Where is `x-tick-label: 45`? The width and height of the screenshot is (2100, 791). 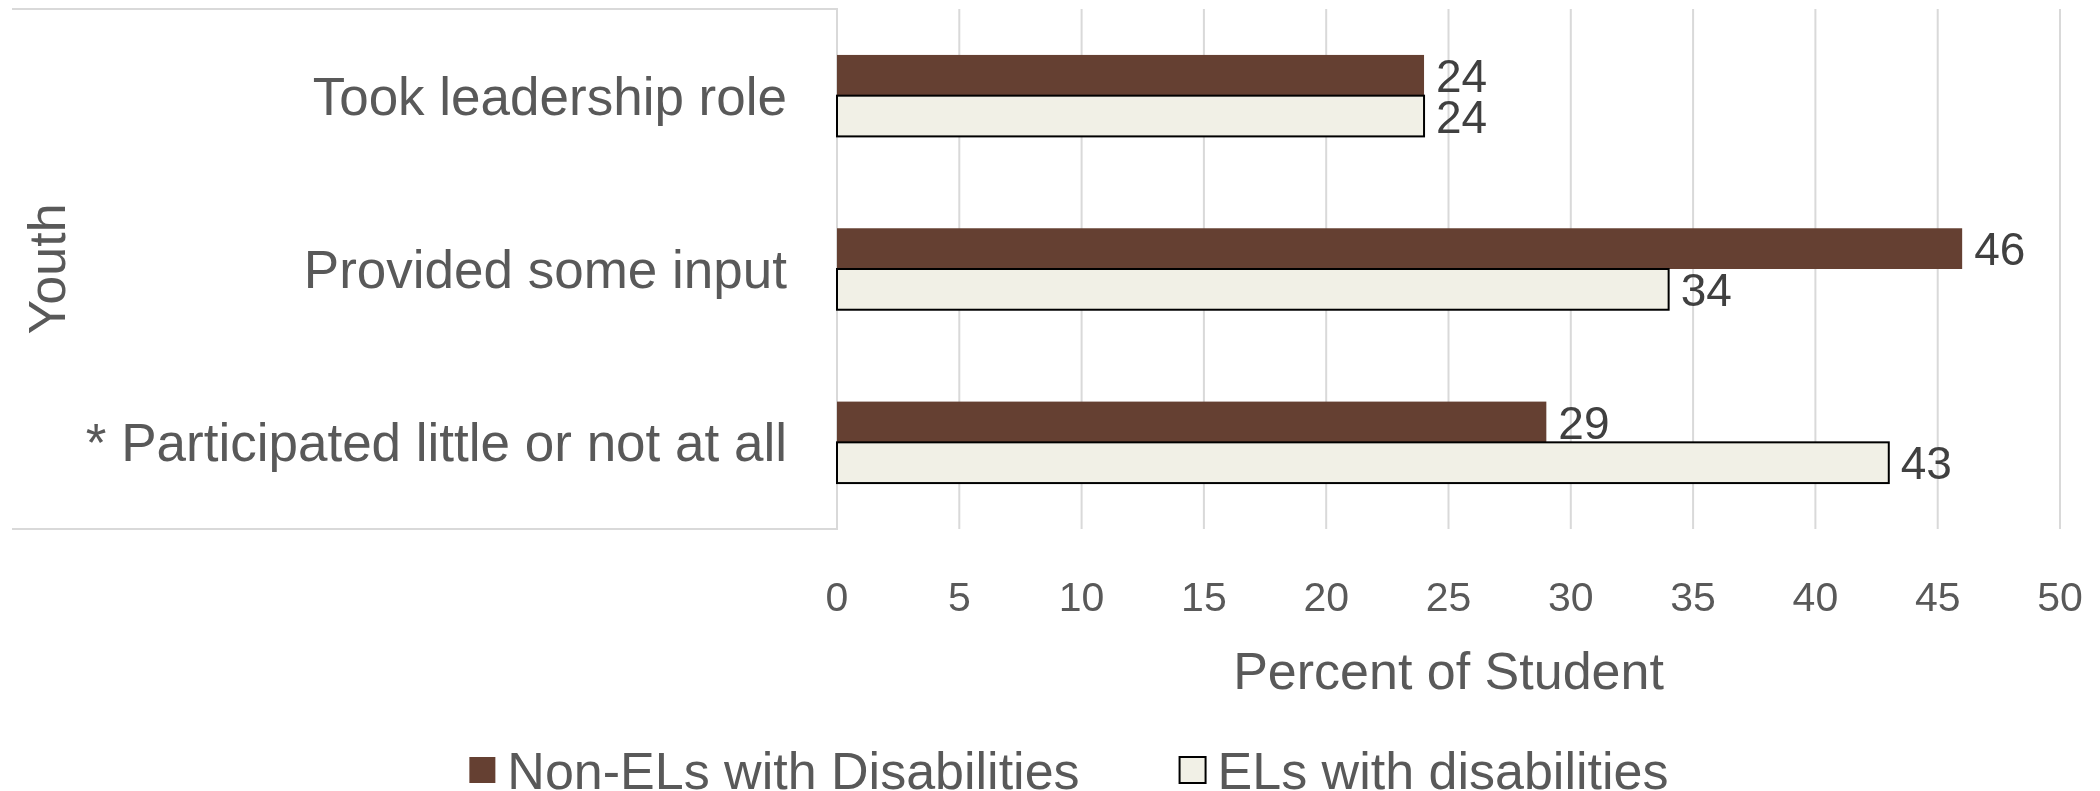 x-tick-label: 45 is located at coordinates (1937, 596).